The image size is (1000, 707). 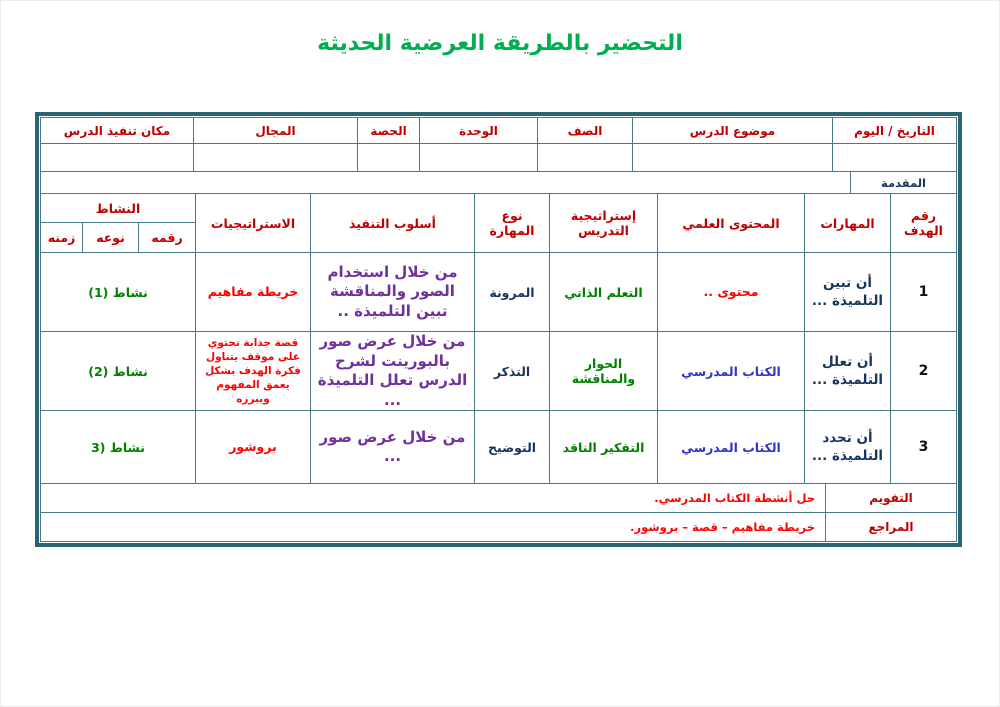 I want to click on skill-type-cell: المرونة, so click(x=512, y=292).